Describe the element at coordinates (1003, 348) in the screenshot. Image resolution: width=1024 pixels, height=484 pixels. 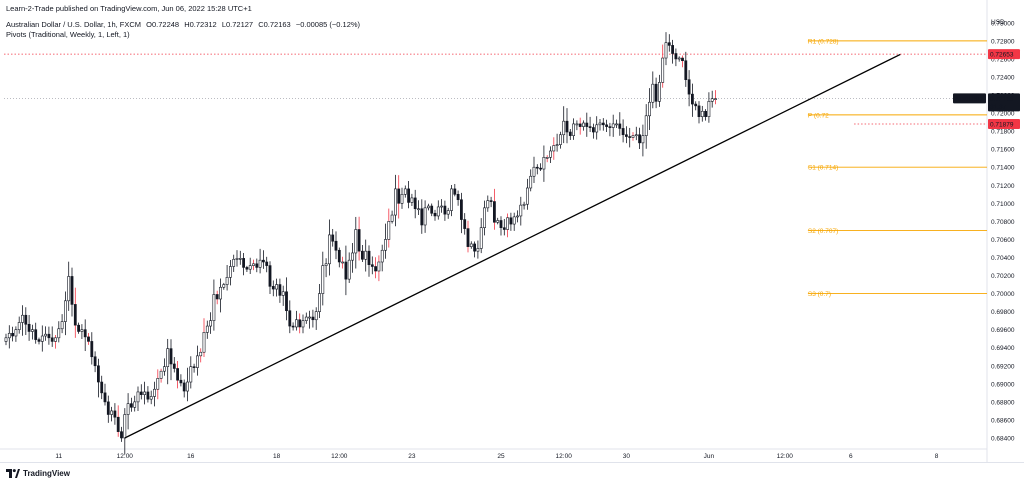
I see `y-tick-label: 0.69400` at that location.